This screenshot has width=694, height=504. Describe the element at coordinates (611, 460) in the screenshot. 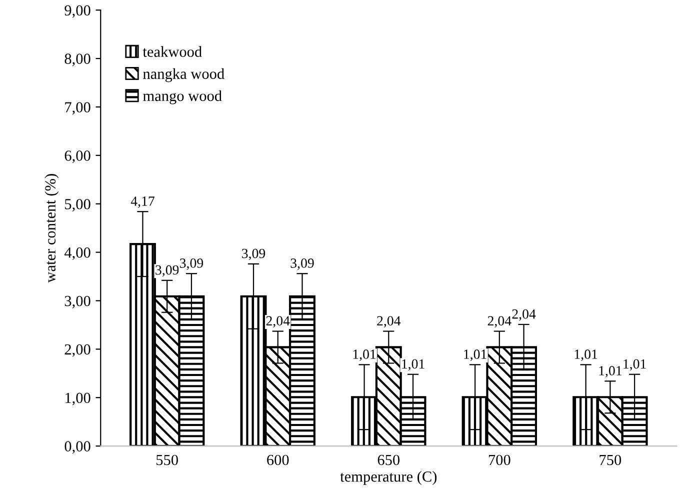

I see `x-tick-label: 750` at that location.